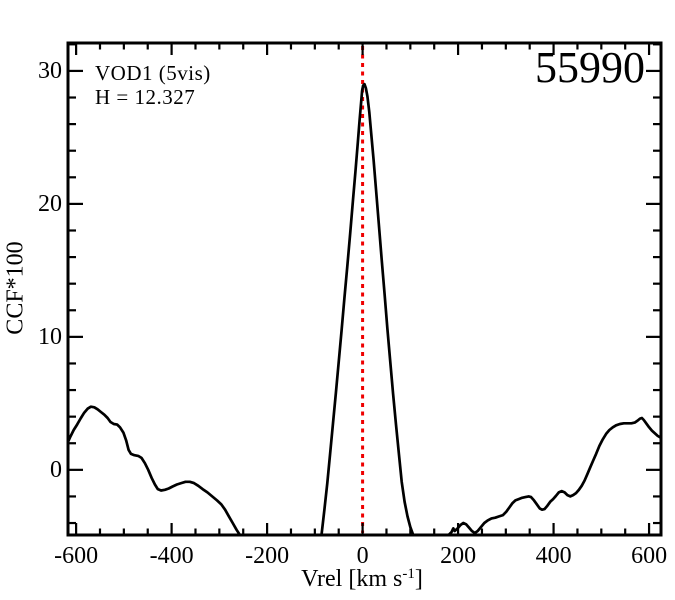 The width and height of the screenshot is (675, 600). What do you see at coordinates (153, 73) in the screenshot?
I see `annotation-object-id: VOD1 (5vis)` at bounding box center [153, 73].